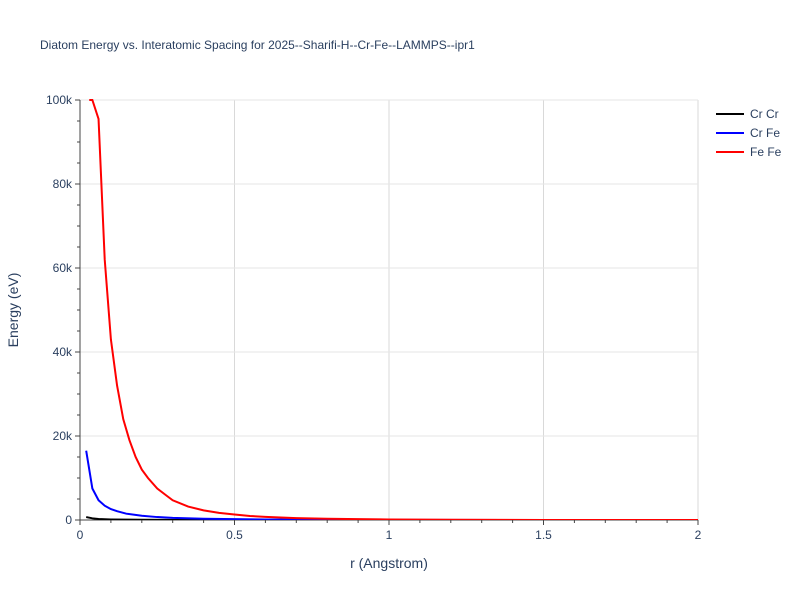  I want to click on x-tick-label: 0, so click(80, 535).